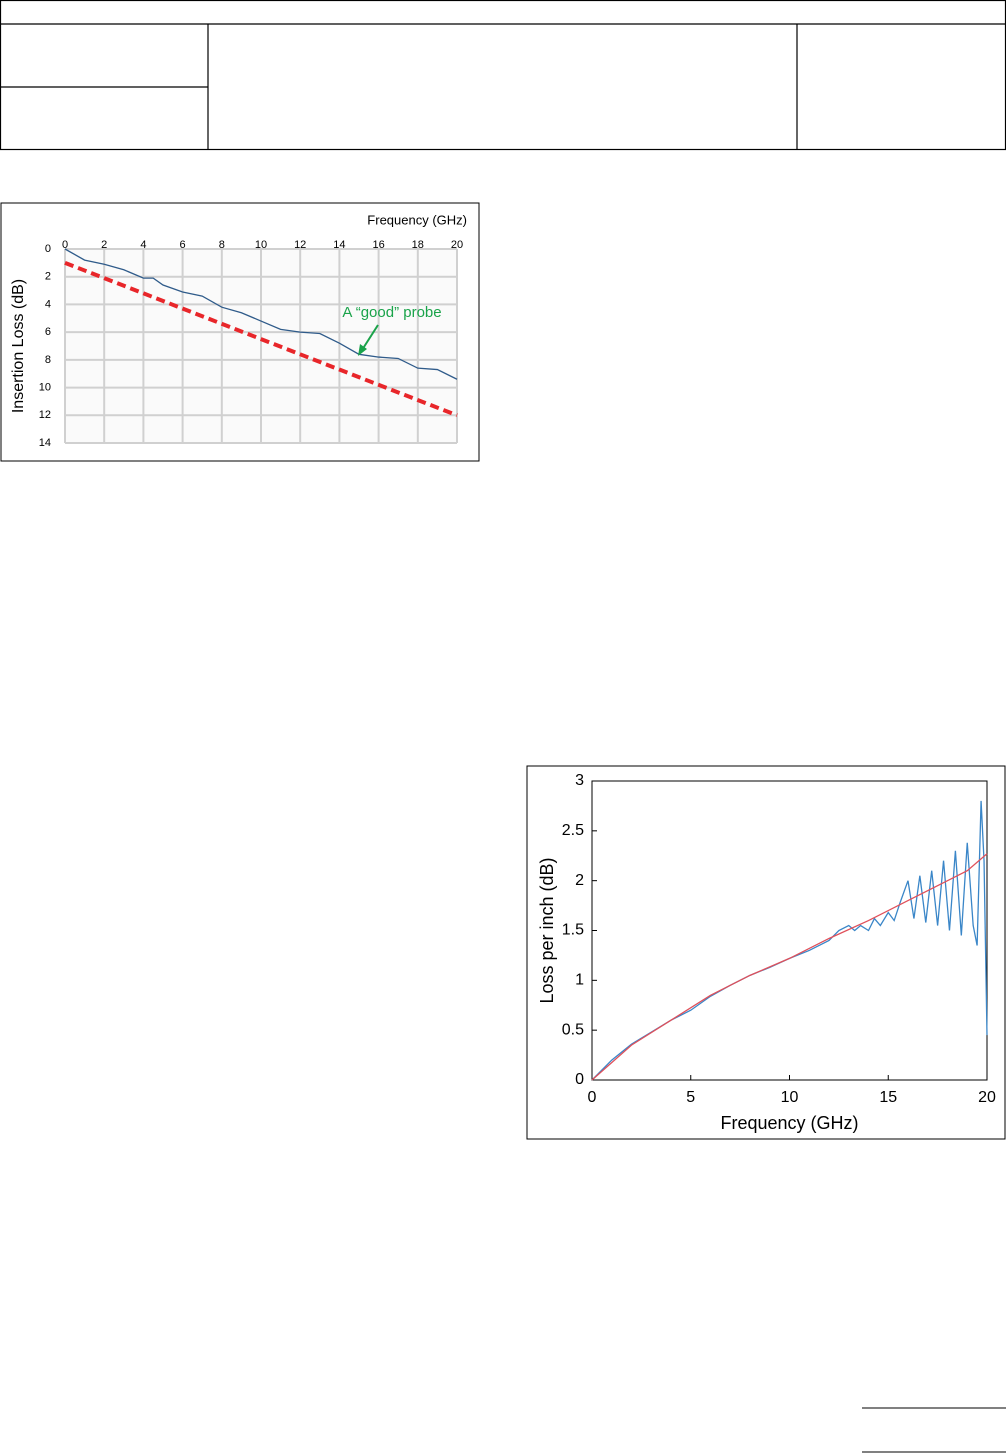 The width and height of the screenshot is (1006, 1455). I want to click on table-border, so click(503, 75).